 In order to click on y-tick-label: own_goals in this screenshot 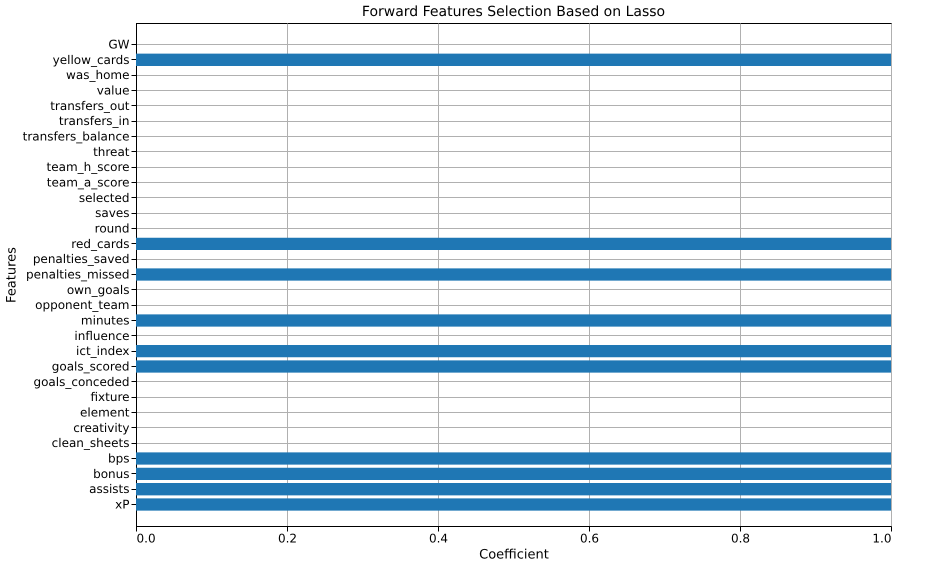, I will do `click(98, 289)`.